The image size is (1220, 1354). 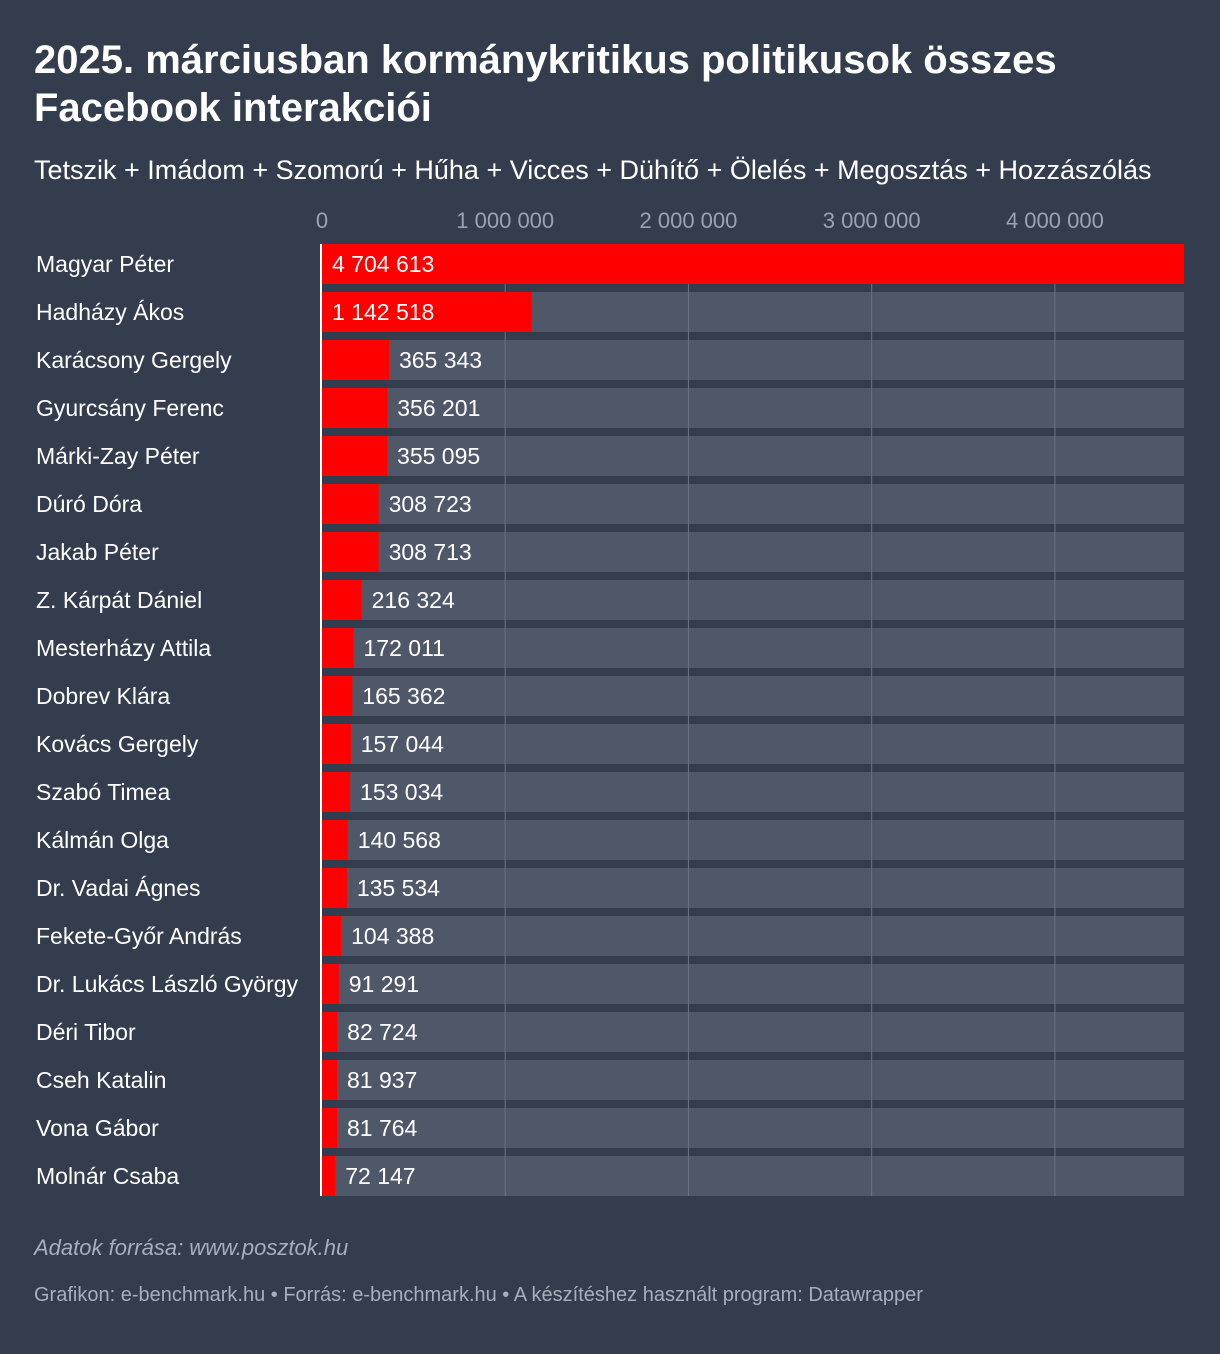 What do you see at coordinates (191, 1247) in the screenshot?
I see `data-source-note: Adatok forrása: www.posztok.hu` at bounding box center [191, 1247].